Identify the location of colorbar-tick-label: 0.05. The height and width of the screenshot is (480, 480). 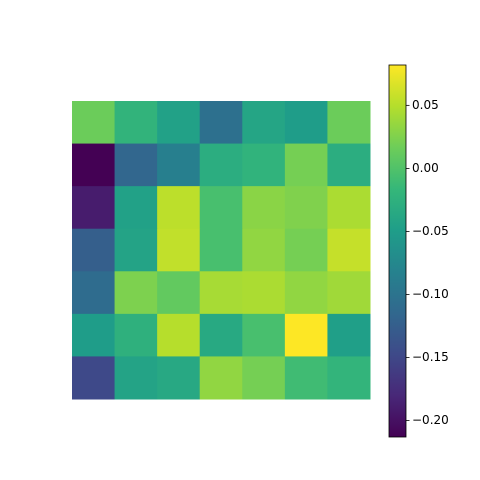
(425, 105).